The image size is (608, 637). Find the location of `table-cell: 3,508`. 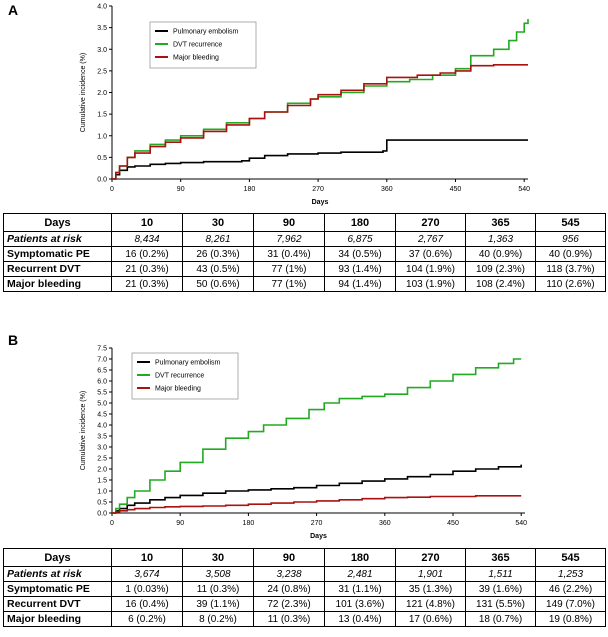

table-cell: 3,508 is located at coordinates (218, 574).